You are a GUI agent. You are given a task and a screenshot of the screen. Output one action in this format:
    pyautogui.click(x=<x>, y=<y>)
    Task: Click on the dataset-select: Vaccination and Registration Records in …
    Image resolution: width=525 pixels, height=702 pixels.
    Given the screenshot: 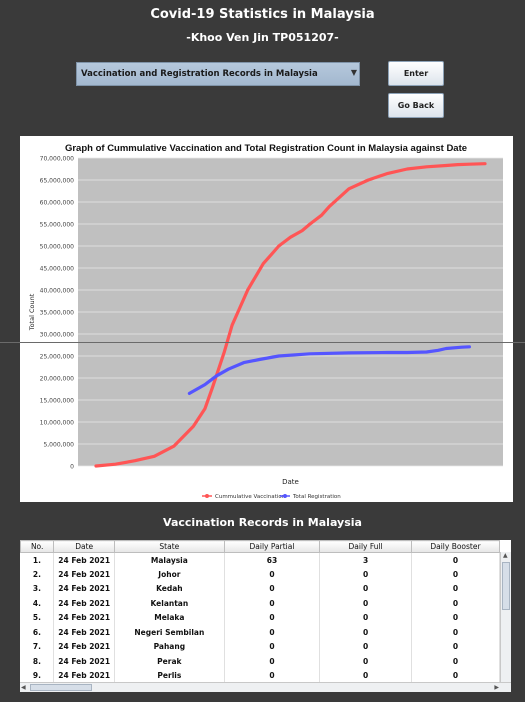 What is the action you would take?
    pyautogui.click(x=218, y=74)
    